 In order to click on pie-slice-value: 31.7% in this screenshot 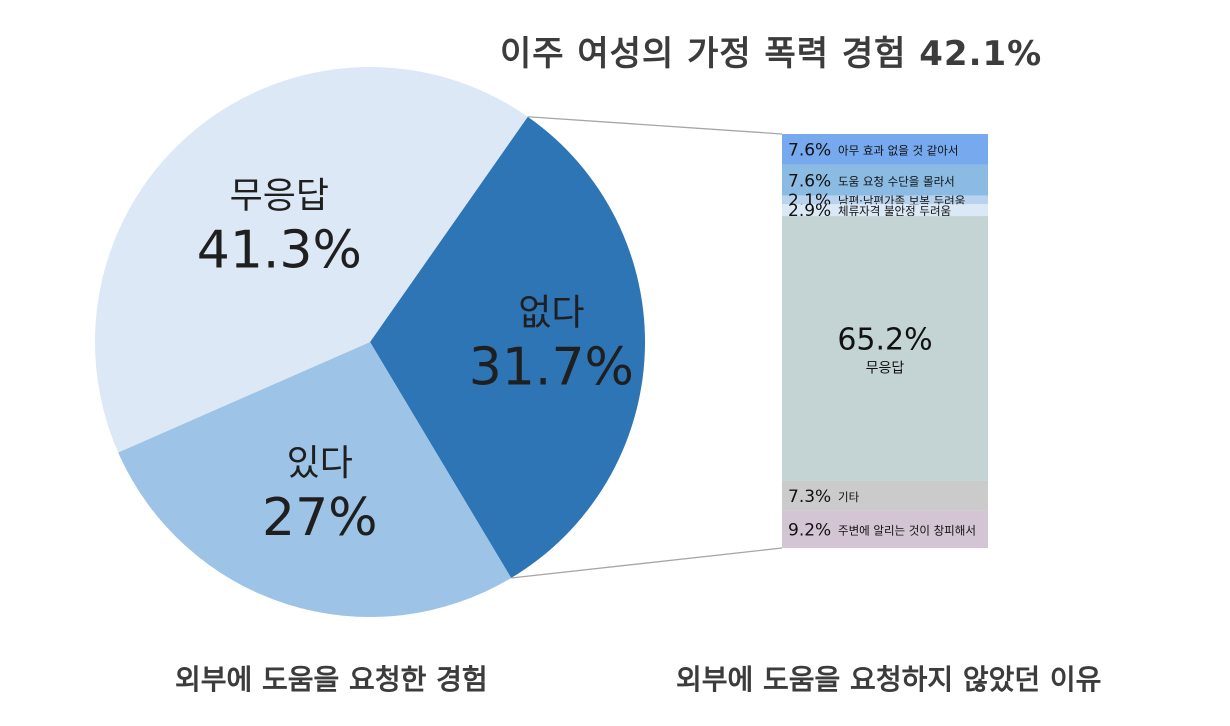, I will do `click(551, 368)`.